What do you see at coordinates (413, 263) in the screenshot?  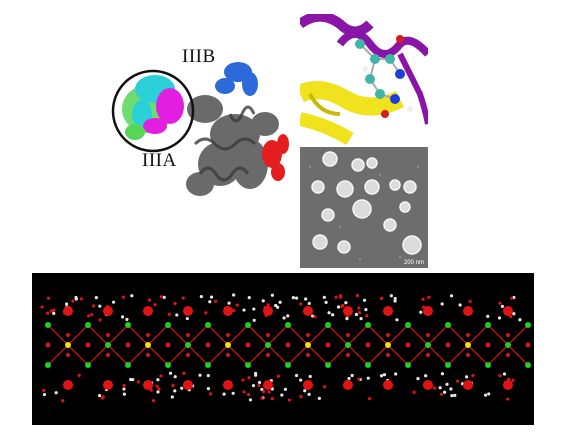 I see `scale-bar-label: 200 nm` at bounding box center [413, 263].